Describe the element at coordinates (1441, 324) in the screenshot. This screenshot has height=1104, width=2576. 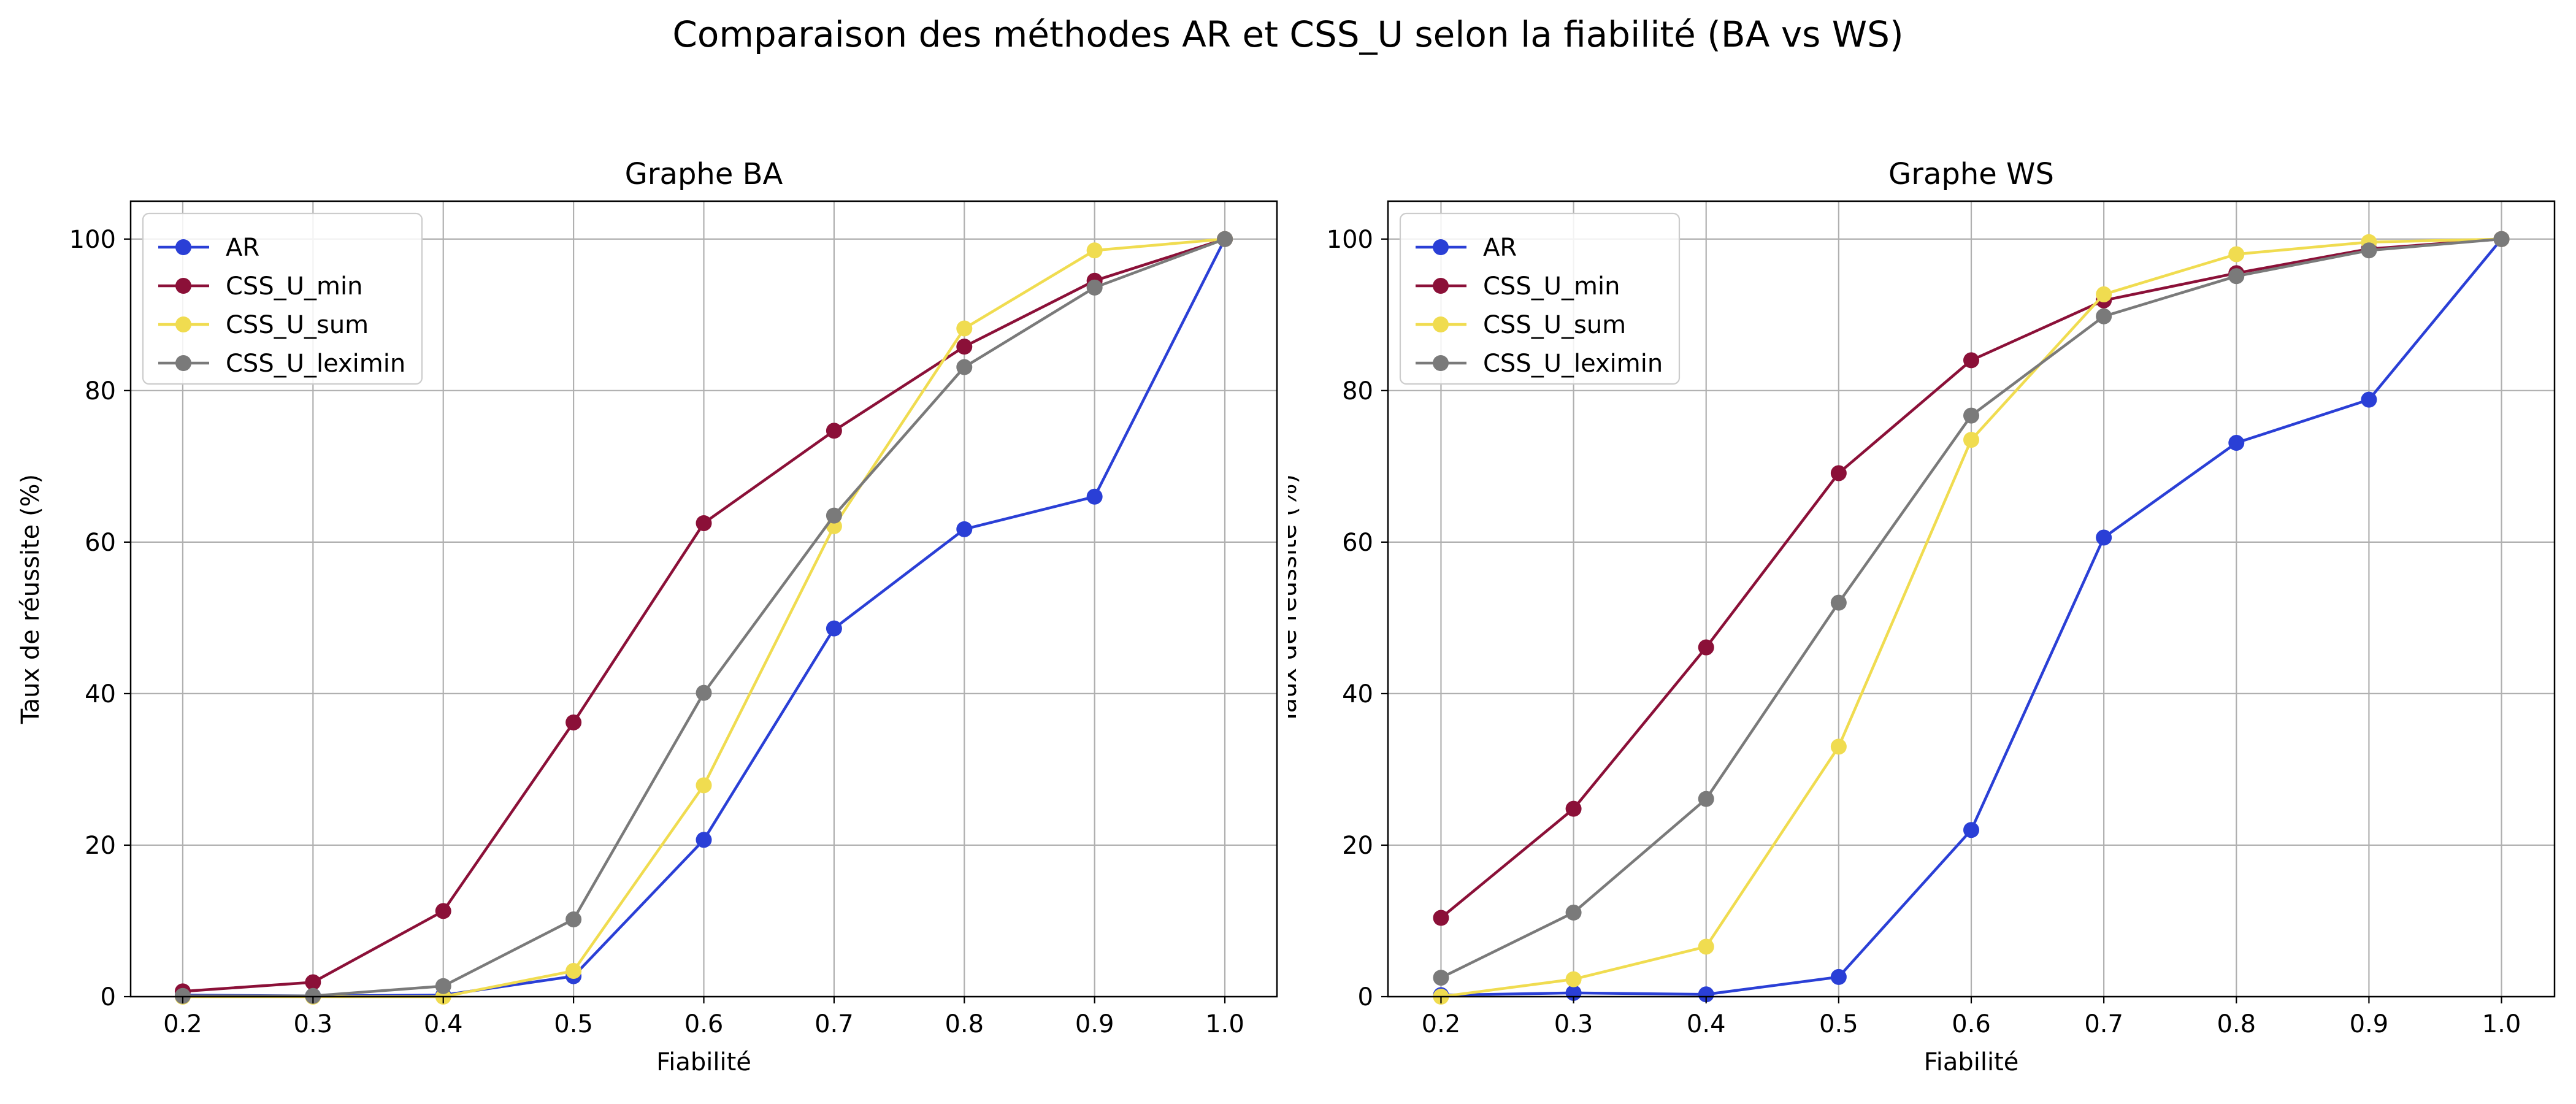
I see `ws-legend-marker-CSS_U_sum` at that location.